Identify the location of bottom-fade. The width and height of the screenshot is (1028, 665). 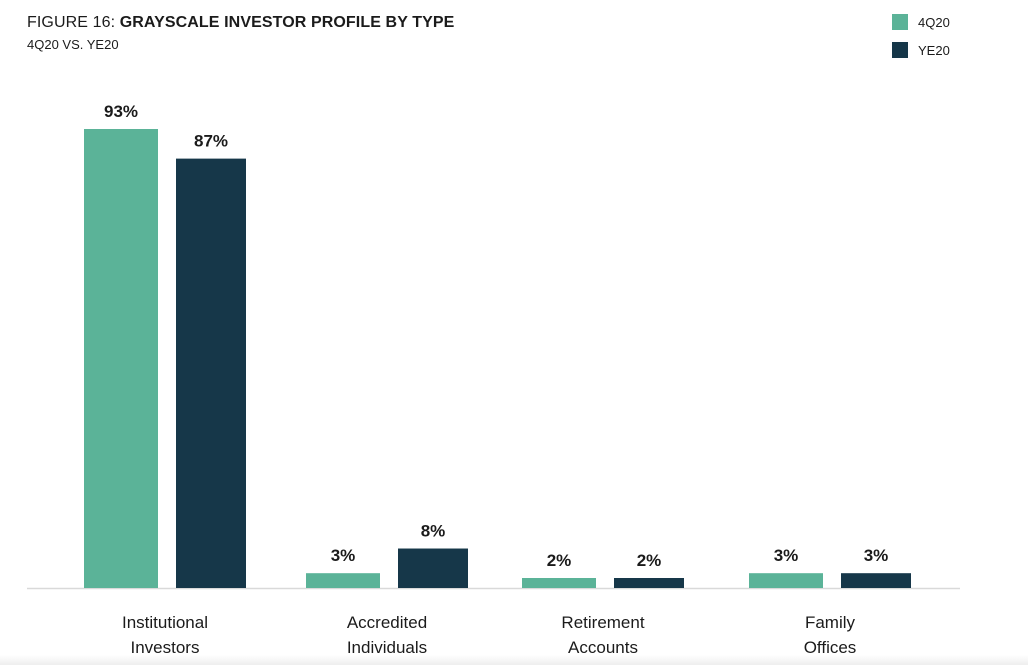
(514, 660).